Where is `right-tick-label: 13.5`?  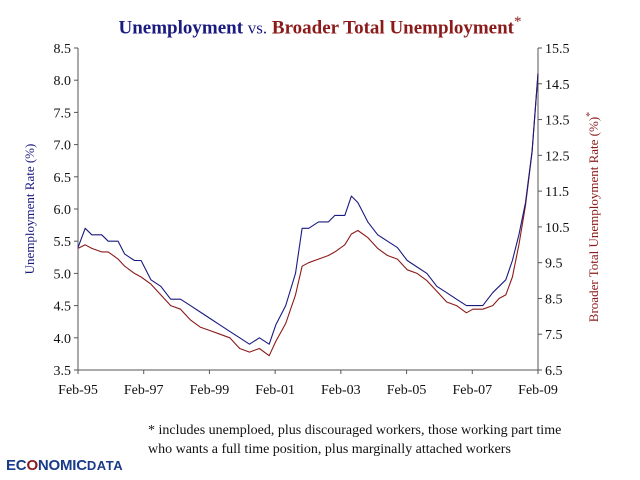 right-tick-label: 13.5 is located at coordinates (557, 121).